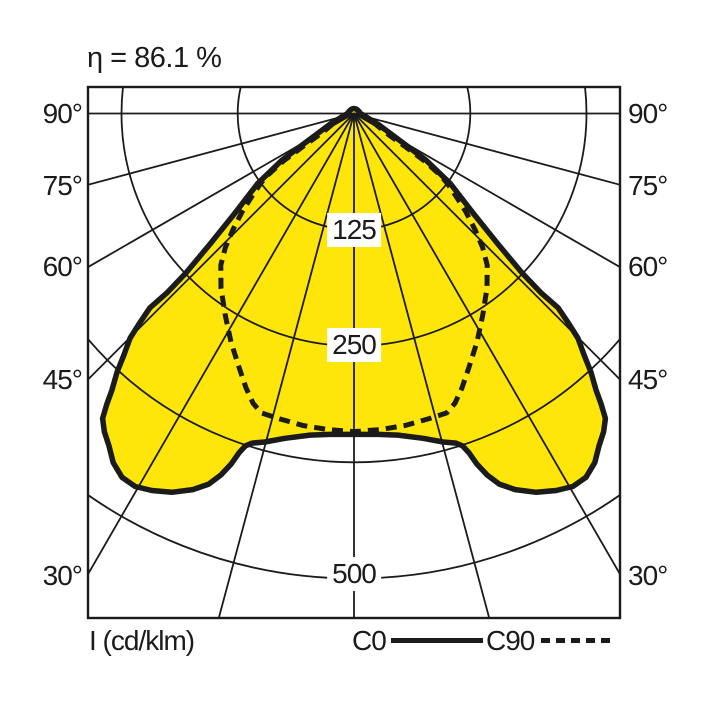  Describe the element at coordinates (354, 345) in the screenshot. I see `radial-value-label-250: 250` at that location.